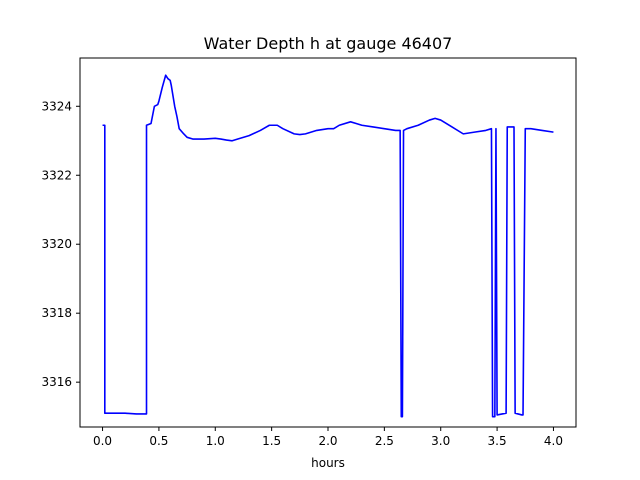 The image size is (640, 480). I want to click on x-tick-label: 1.0, so click(215, 441).